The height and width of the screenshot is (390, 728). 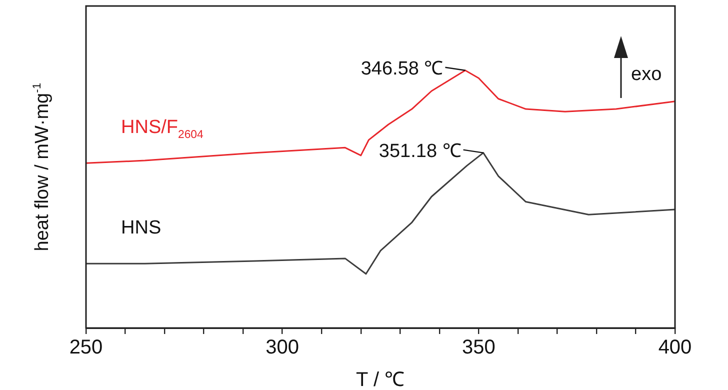 What do you see at coordinates (479, 347) in the screenshot?
I see `x-tick-label: 350` at bounding box center [479, 347].